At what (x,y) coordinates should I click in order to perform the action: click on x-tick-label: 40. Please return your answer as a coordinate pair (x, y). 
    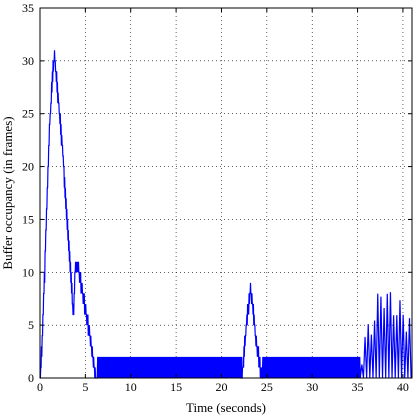
    Looking at the image, I should click on (403, 387).